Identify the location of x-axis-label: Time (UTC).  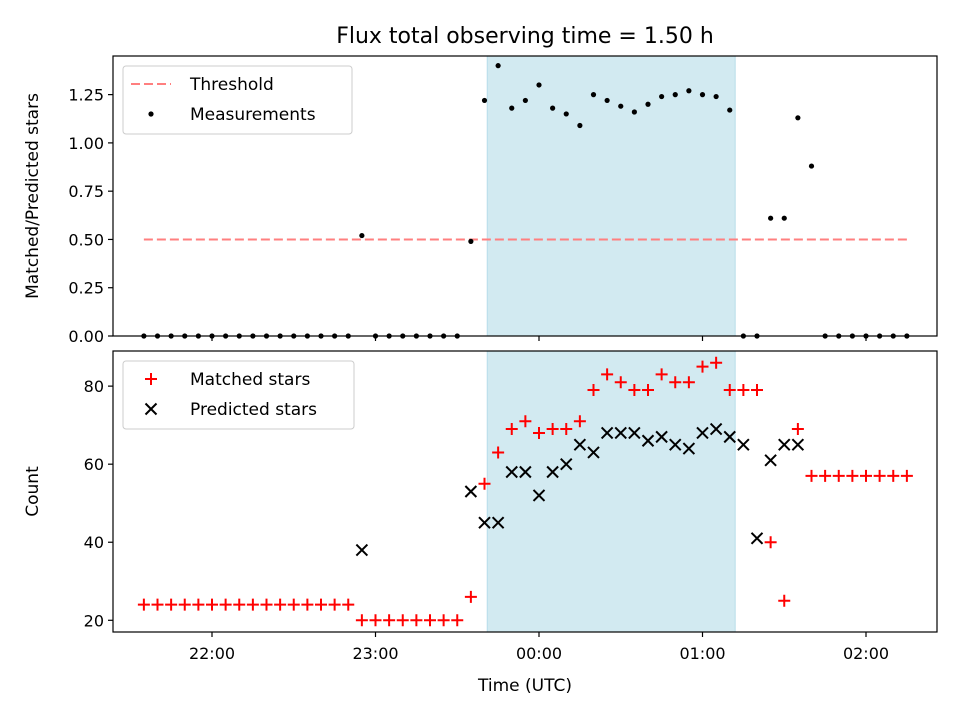
(524, 686).